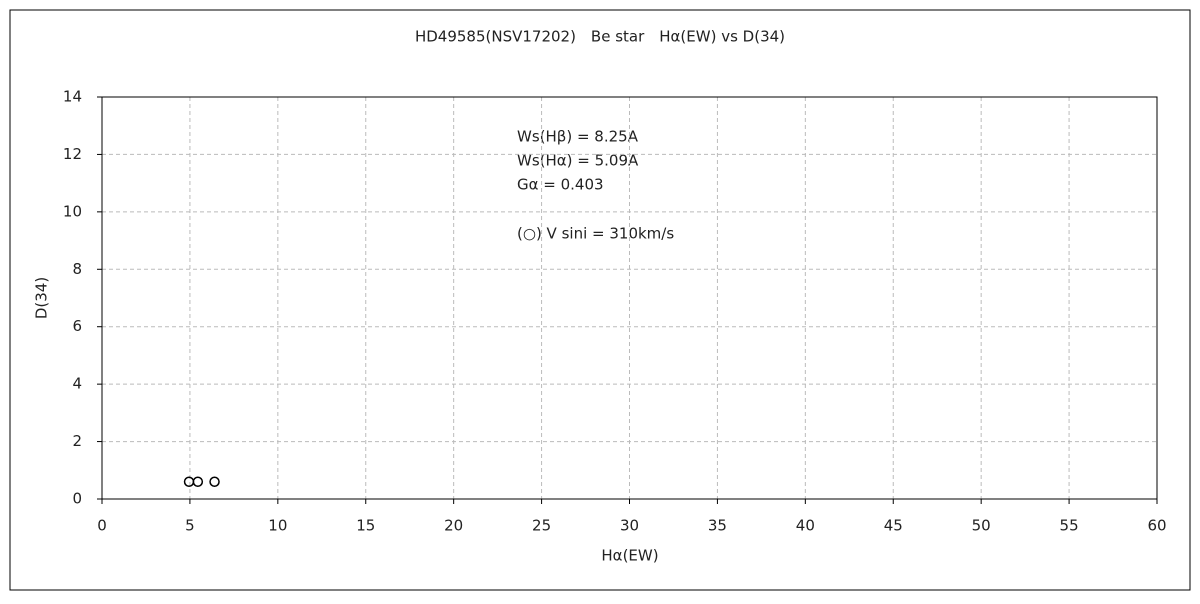 The width and height of the screenshot is (1200, 604). I want to click on y-tick-label: 4, so click(77, 384).